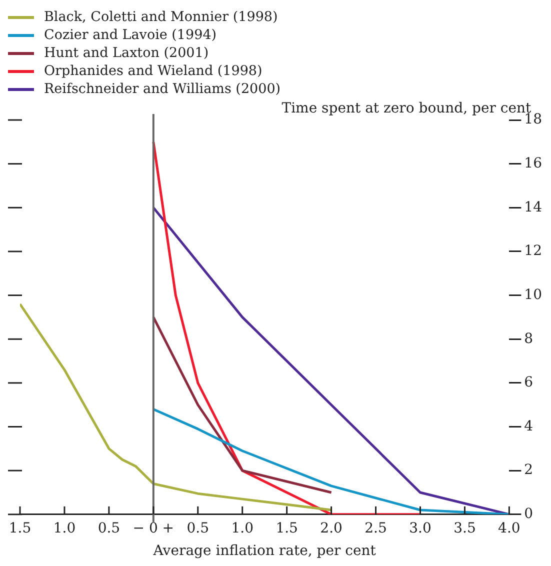 The width and height of the screenshot is (551, 566). I want to click on x-axis-title: Average inflation rate, per cent, so click(264, 551).